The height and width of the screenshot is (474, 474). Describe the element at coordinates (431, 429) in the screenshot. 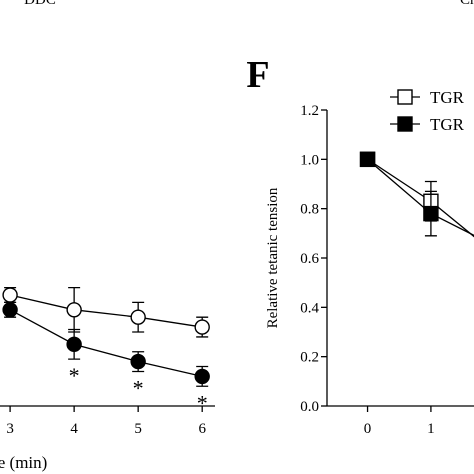

I see `x-tick-label: 1` at that location.